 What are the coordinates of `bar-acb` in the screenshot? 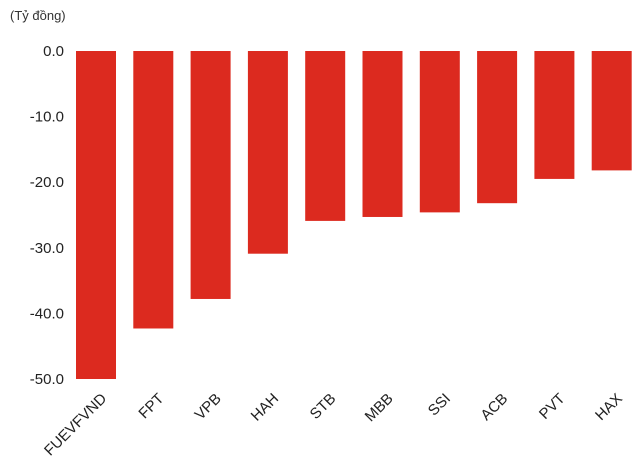 It's located at (497, 127).